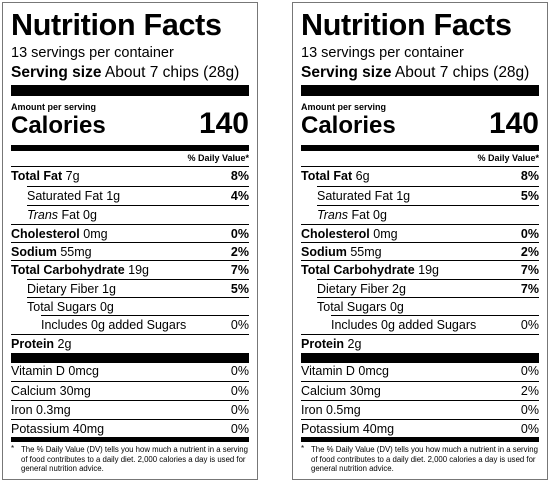 The height and width of the screenshot is (483, 550). What do you see at coordinates (331, 410) in the screenshot?
I see `iron-label: Iron 0.5mg` at bounding box center [331, 410].